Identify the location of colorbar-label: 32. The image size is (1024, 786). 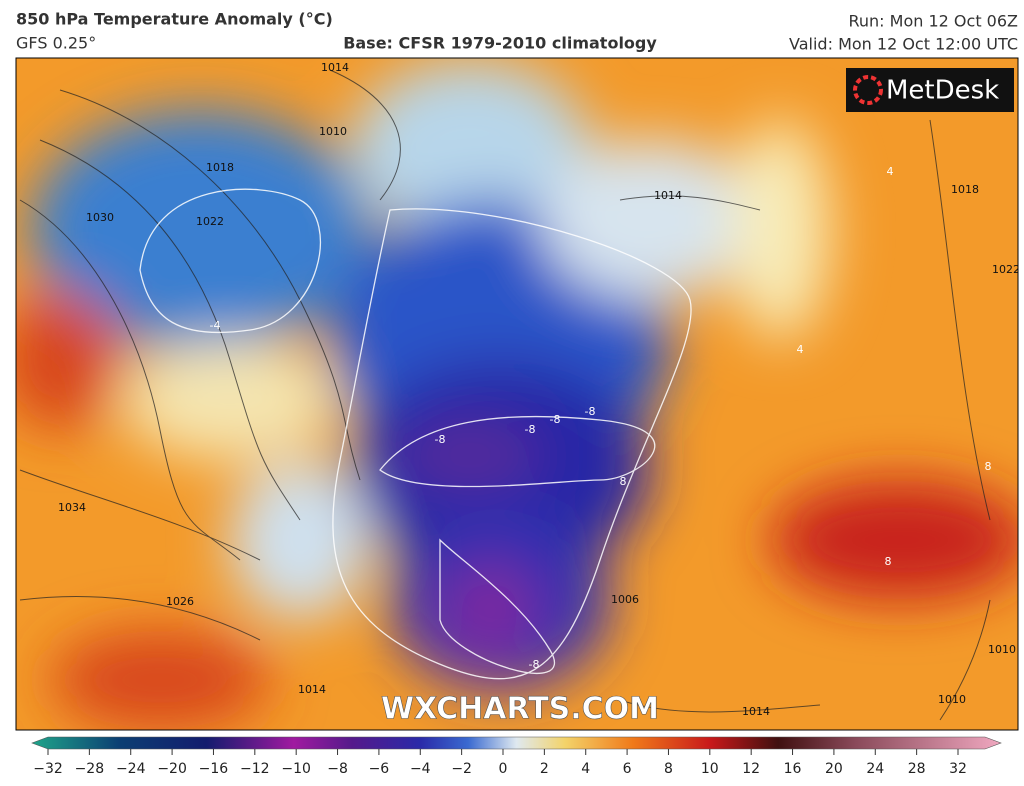
(958, 769).